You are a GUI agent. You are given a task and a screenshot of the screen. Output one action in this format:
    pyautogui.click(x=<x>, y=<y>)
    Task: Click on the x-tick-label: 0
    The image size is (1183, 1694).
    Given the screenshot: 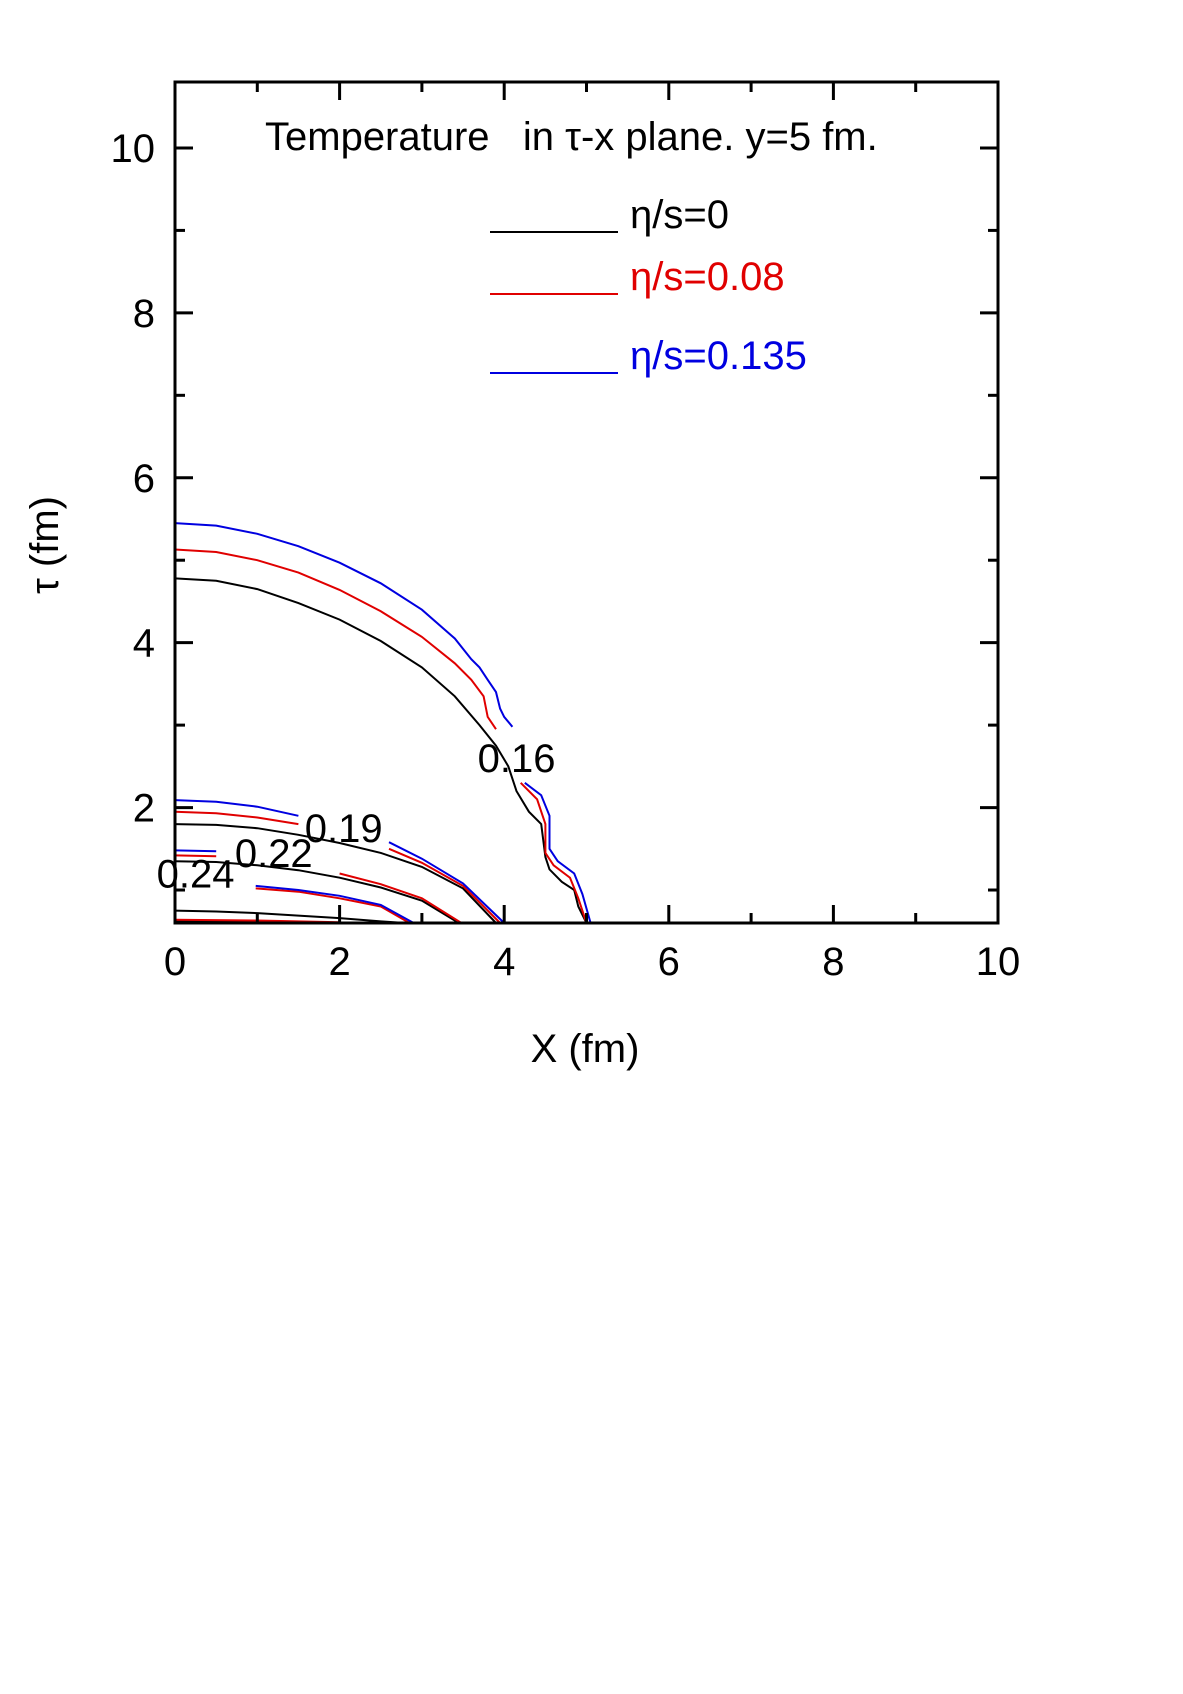 What is the action you would take?
    pyautogui.click(x=175, y=962)
    